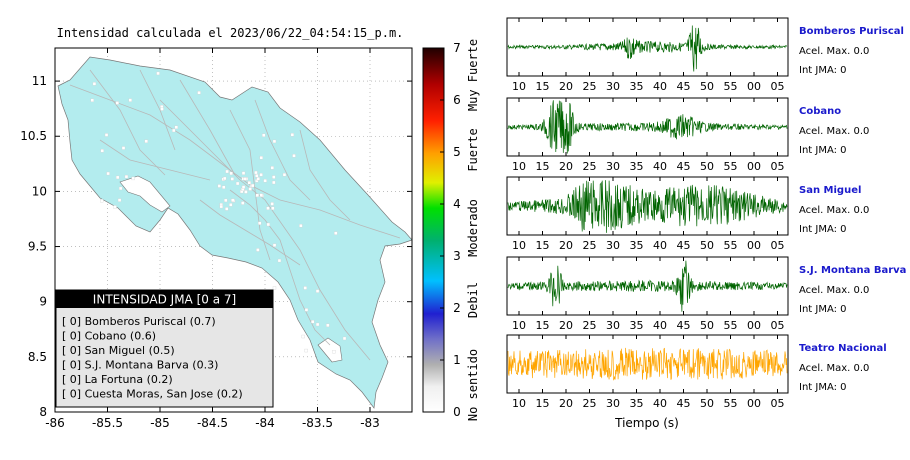  What do you see at coordinates (457, 152) in the screenshot?
I see `colorbar-tick-label: 5` at bounding box center [457, 152].